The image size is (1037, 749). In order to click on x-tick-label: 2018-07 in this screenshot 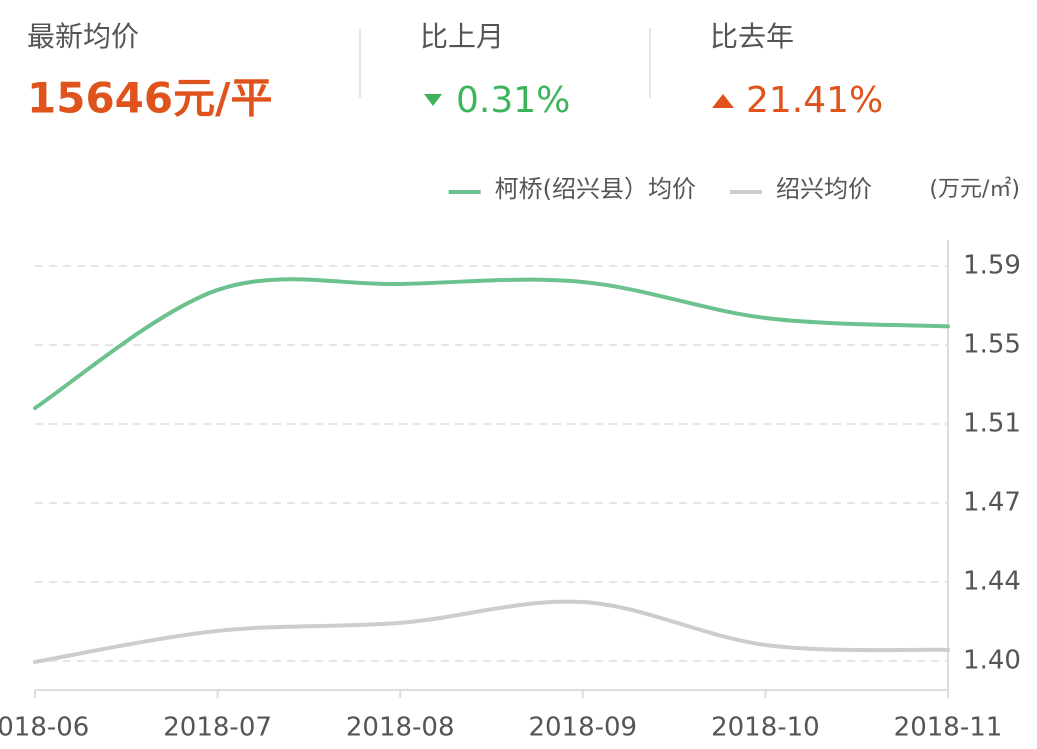, I will do `click(217, 728)`.